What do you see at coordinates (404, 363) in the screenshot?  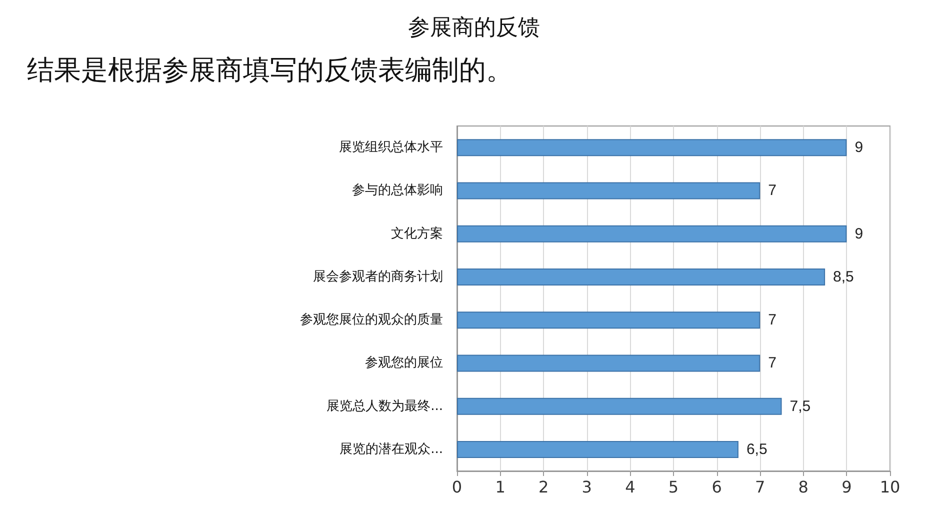 I see `y-tick-label: 参观您的展位` at bounding box center [404, 363].